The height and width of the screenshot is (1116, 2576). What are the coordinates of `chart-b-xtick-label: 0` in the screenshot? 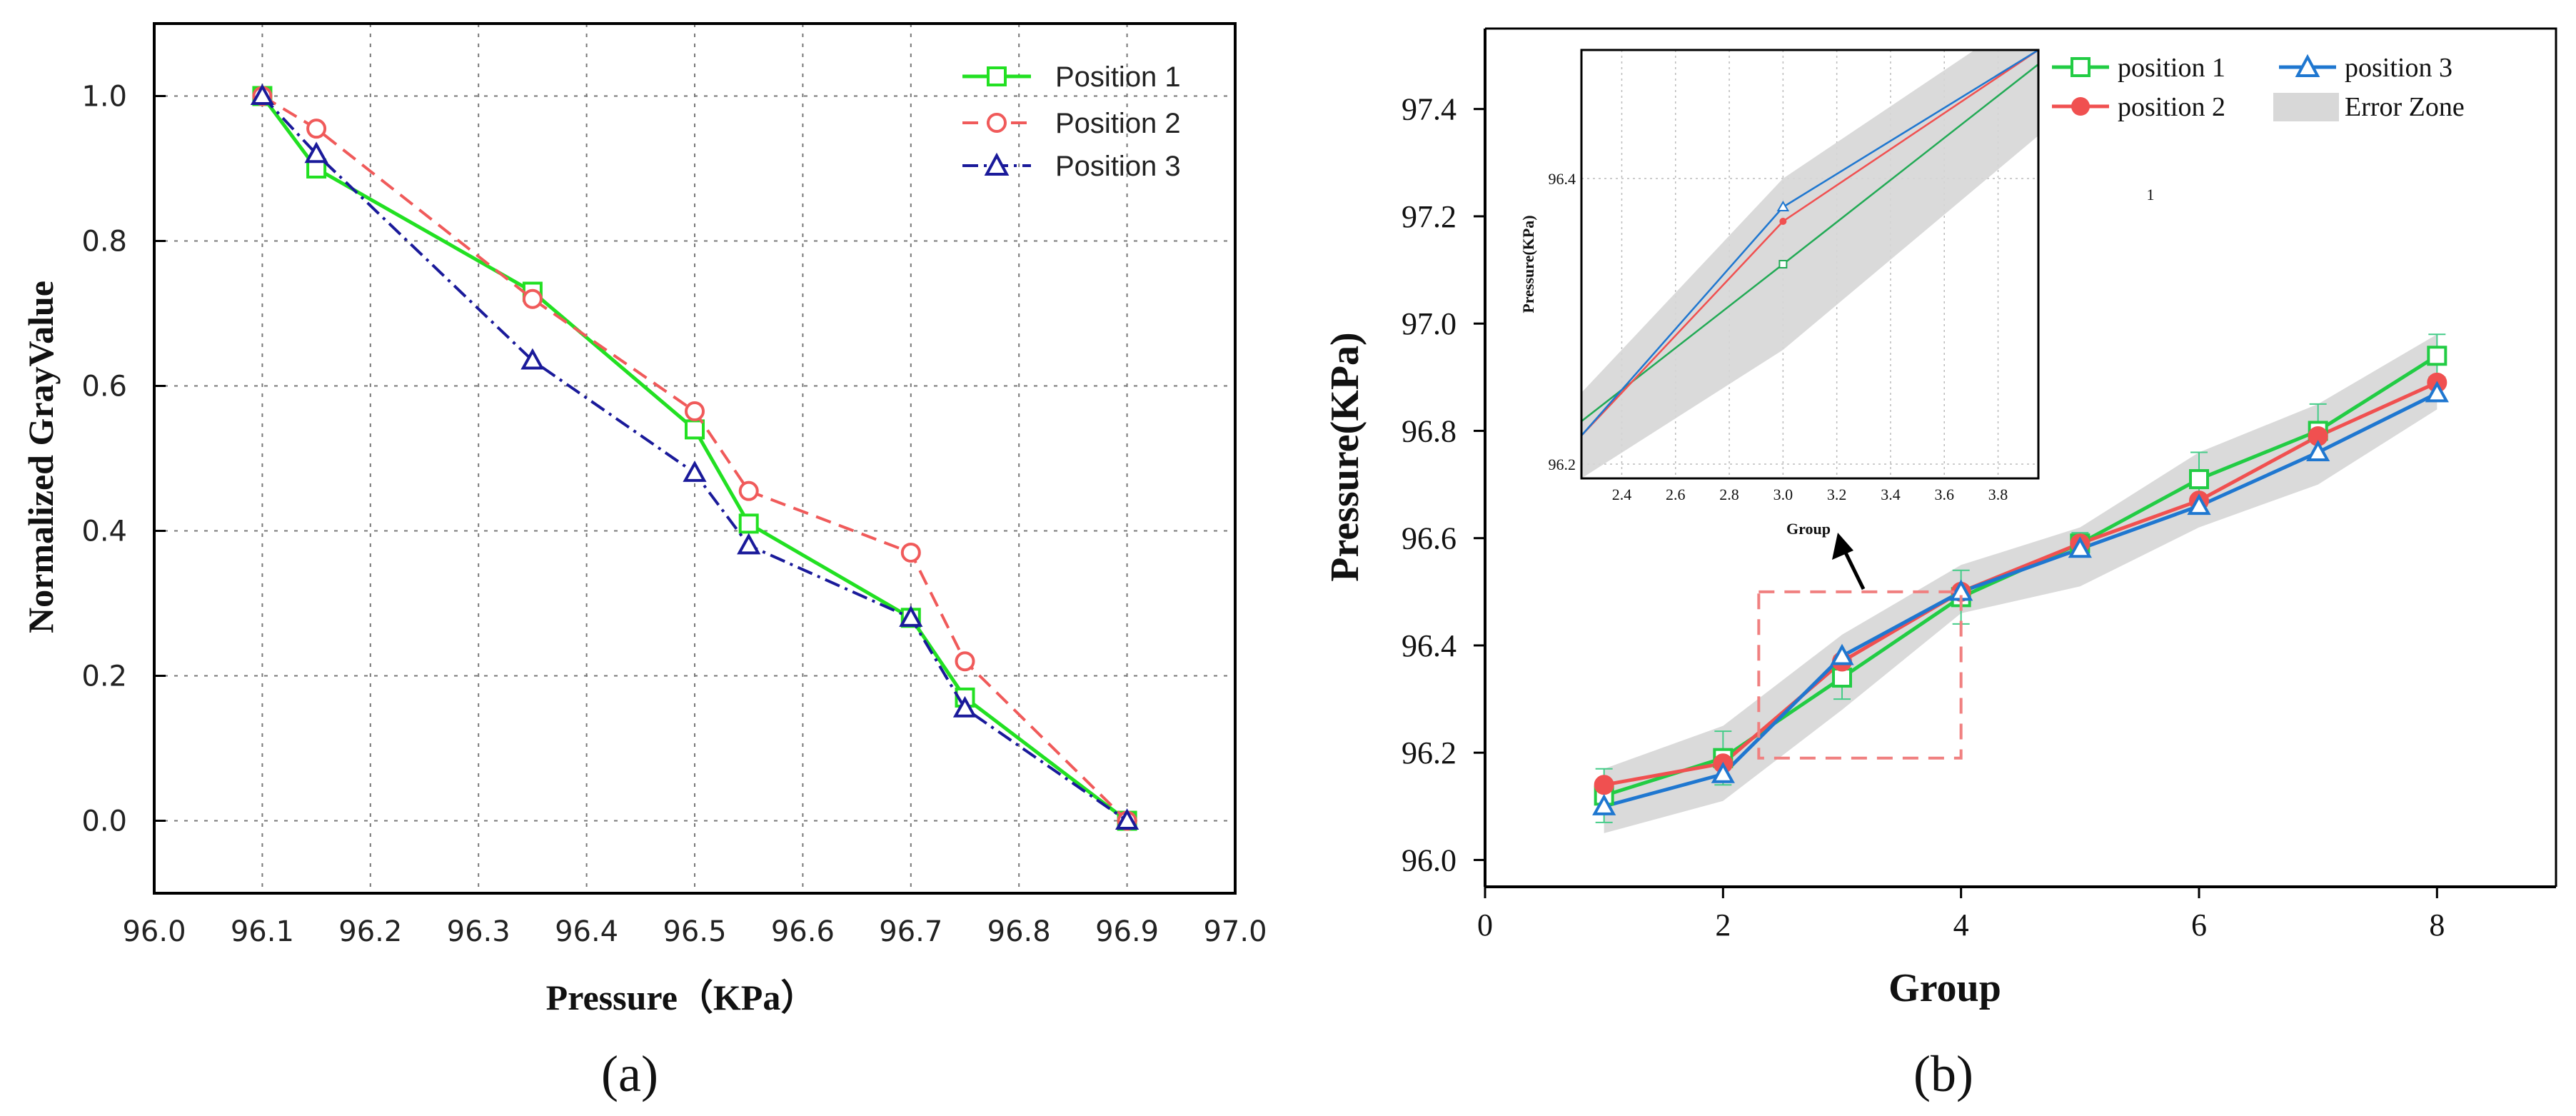 It's located at (1485, 925).